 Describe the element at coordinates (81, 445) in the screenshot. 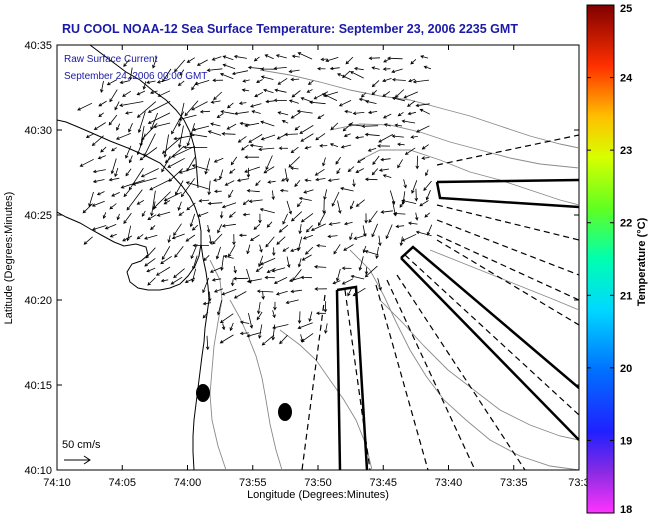

I see `scale-label: 50 cm/s` at that location.